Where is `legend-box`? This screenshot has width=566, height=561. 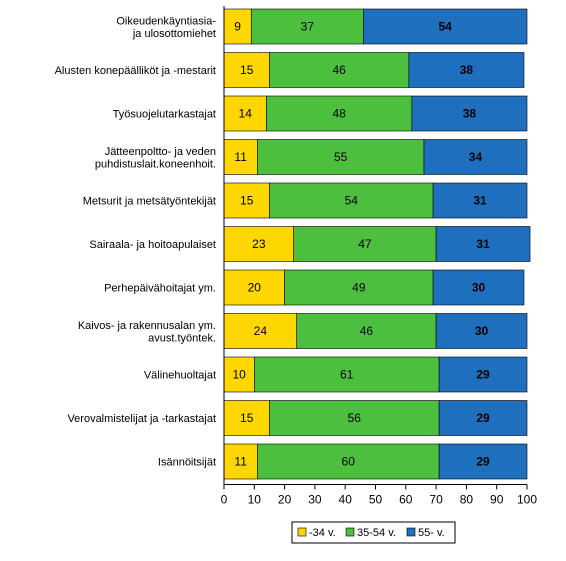 legend-box is located at coordinates (373, 532).